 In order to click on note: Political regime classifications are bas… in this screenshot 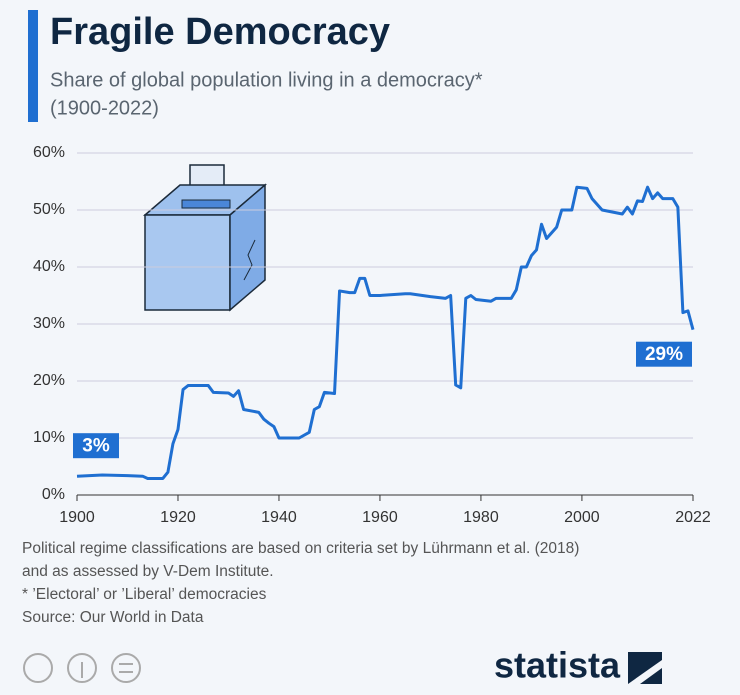, I will do `click(300, 548)`.